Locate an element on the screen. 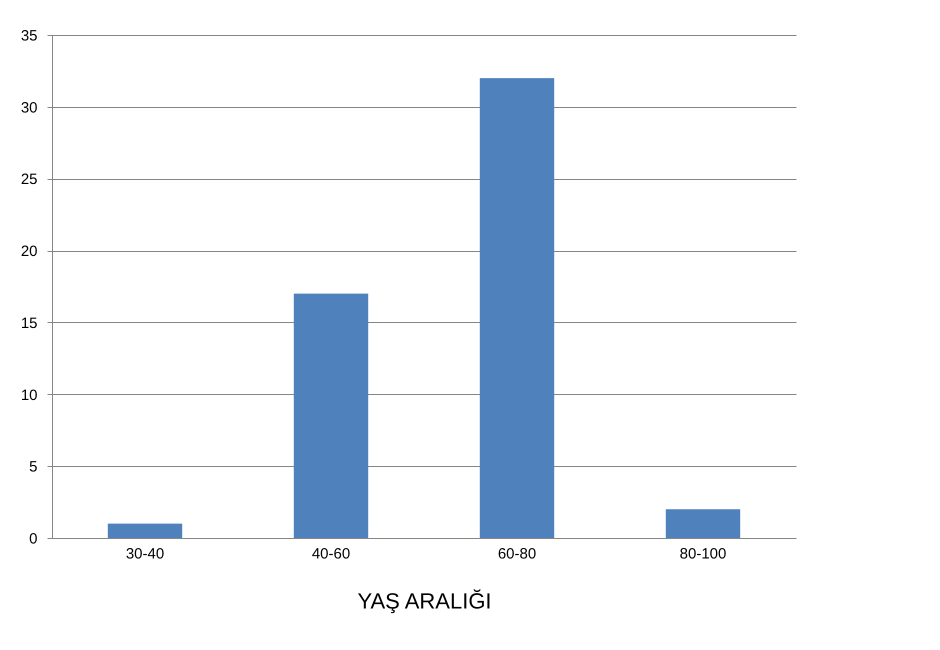  y-tick-label: 20 is located at coordinates (29, 251).